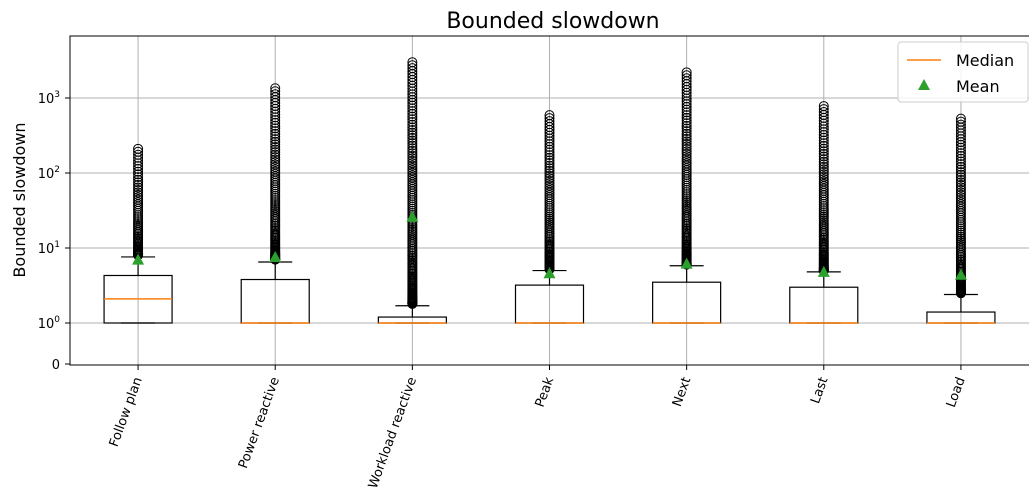  I want to click on x-tick-label: Peak, so click(545, 392).